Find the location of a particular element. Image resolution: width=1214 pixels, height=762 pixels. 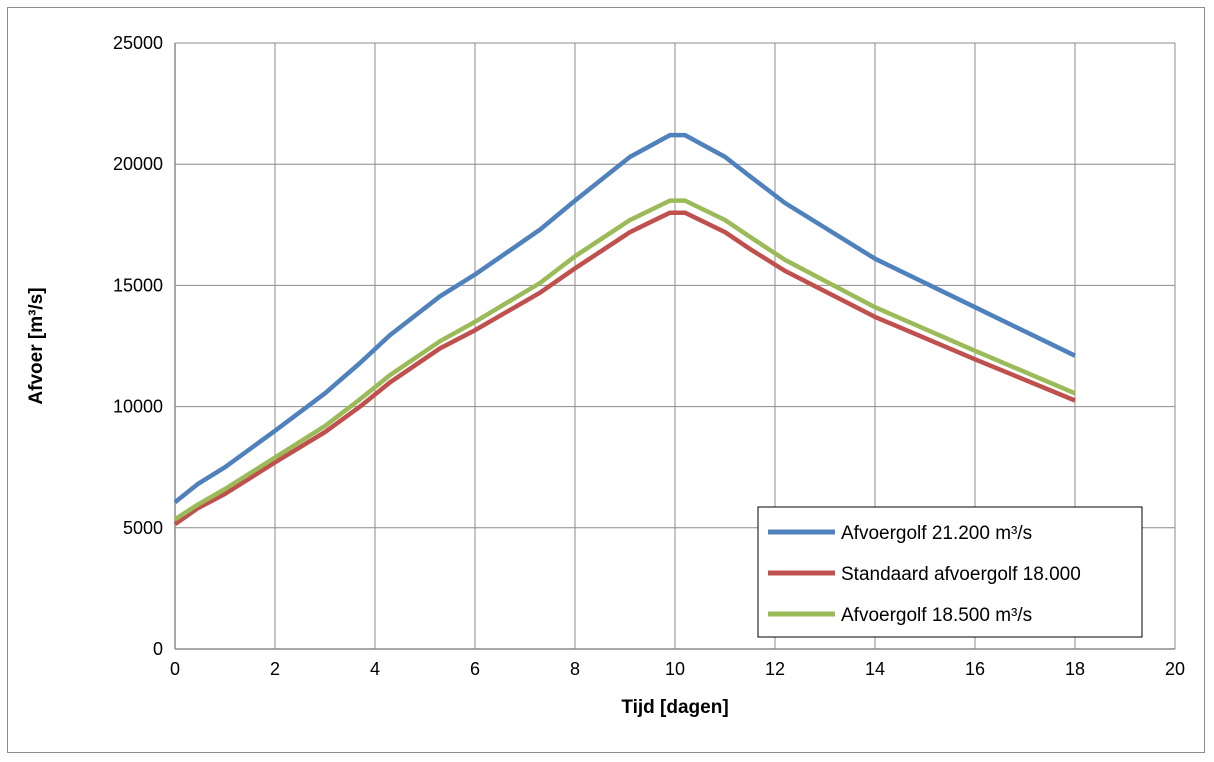

x-tick-label: 8 is located at coordinates (575, 669).